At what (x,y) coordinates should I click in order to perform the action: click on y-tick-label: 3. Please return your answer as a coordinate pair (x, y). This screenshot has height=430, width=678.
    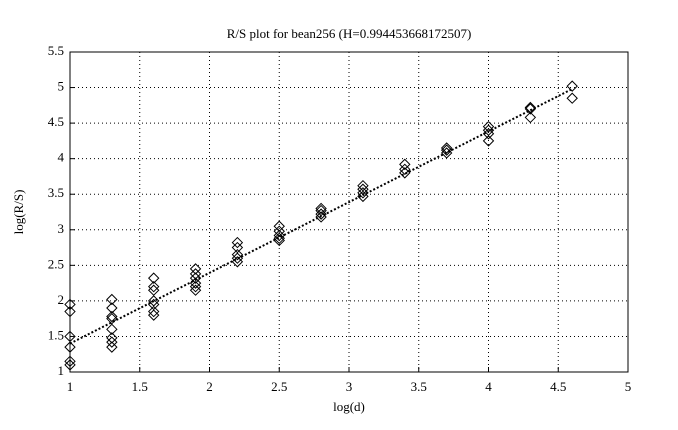
    Looking at the image, I should click on (61, 228).